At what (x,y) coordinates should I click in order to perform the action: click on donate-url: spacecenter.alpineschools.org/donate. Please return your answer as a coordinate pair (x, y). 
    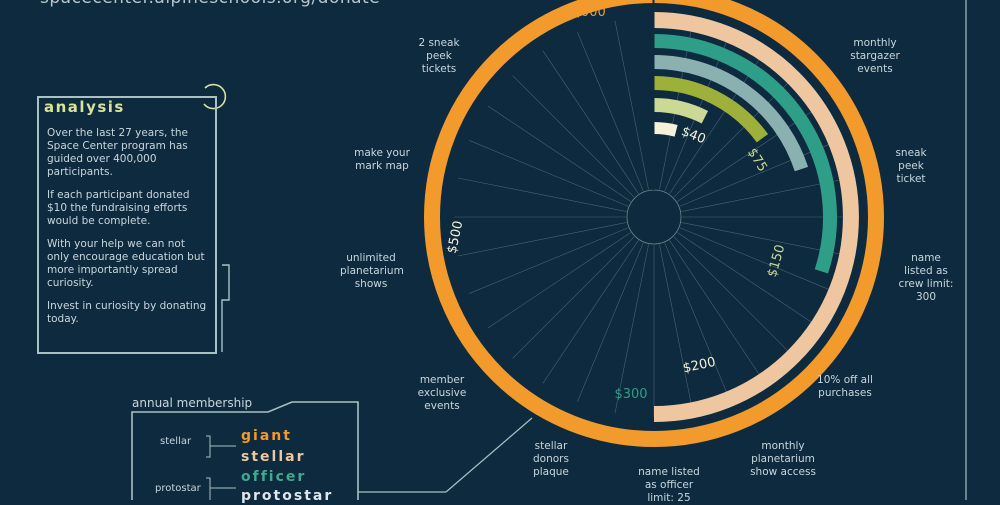
    Looking at the image, I should click on (210, 4).